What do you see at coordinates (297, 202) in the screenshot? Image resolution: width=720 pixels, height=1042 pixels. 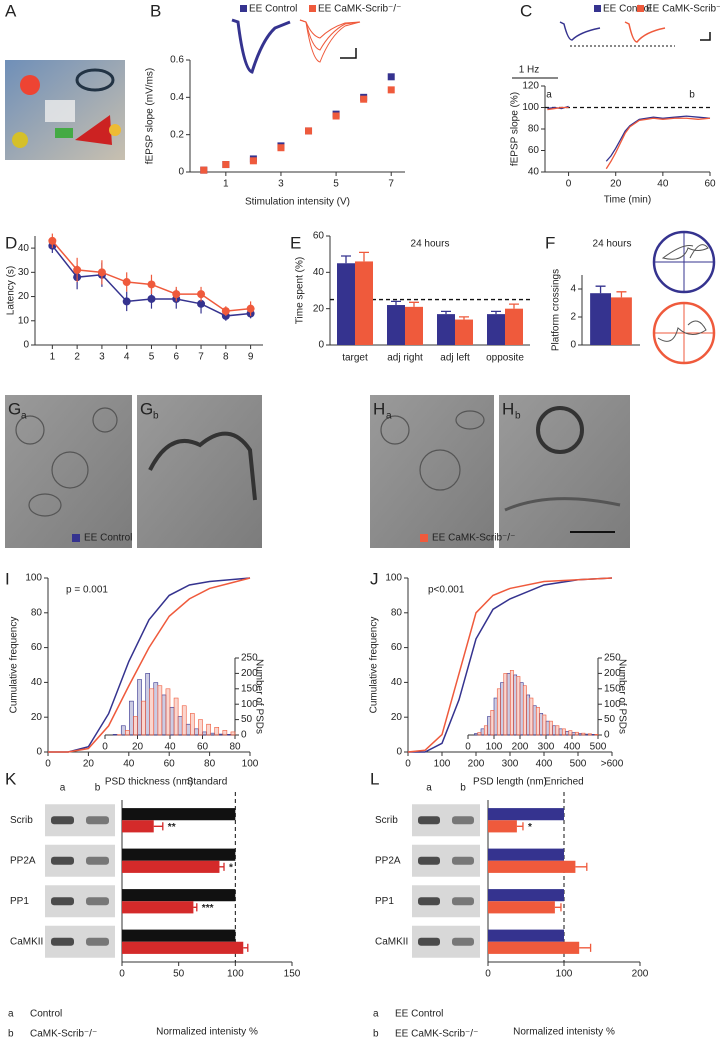 I see `x-axis-label: Stimulation intensity (V)` at bounding box center [297, 202].